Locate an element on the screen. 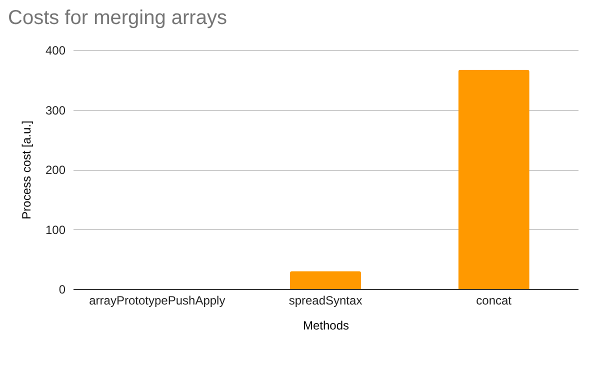  x-axis-title: Methods is located at coordinates (326, 325).